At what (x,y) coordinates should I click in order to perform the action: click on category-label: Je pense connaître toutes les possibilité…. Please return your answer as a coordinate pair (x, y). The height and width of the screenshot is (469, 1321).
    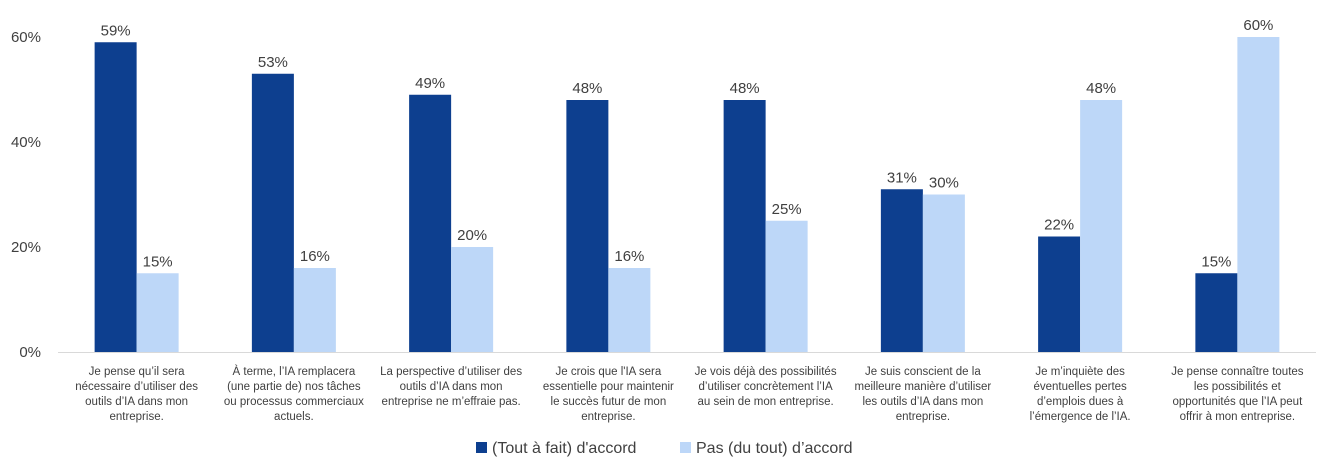
    Looking at the image, I should click on (1237, 394).